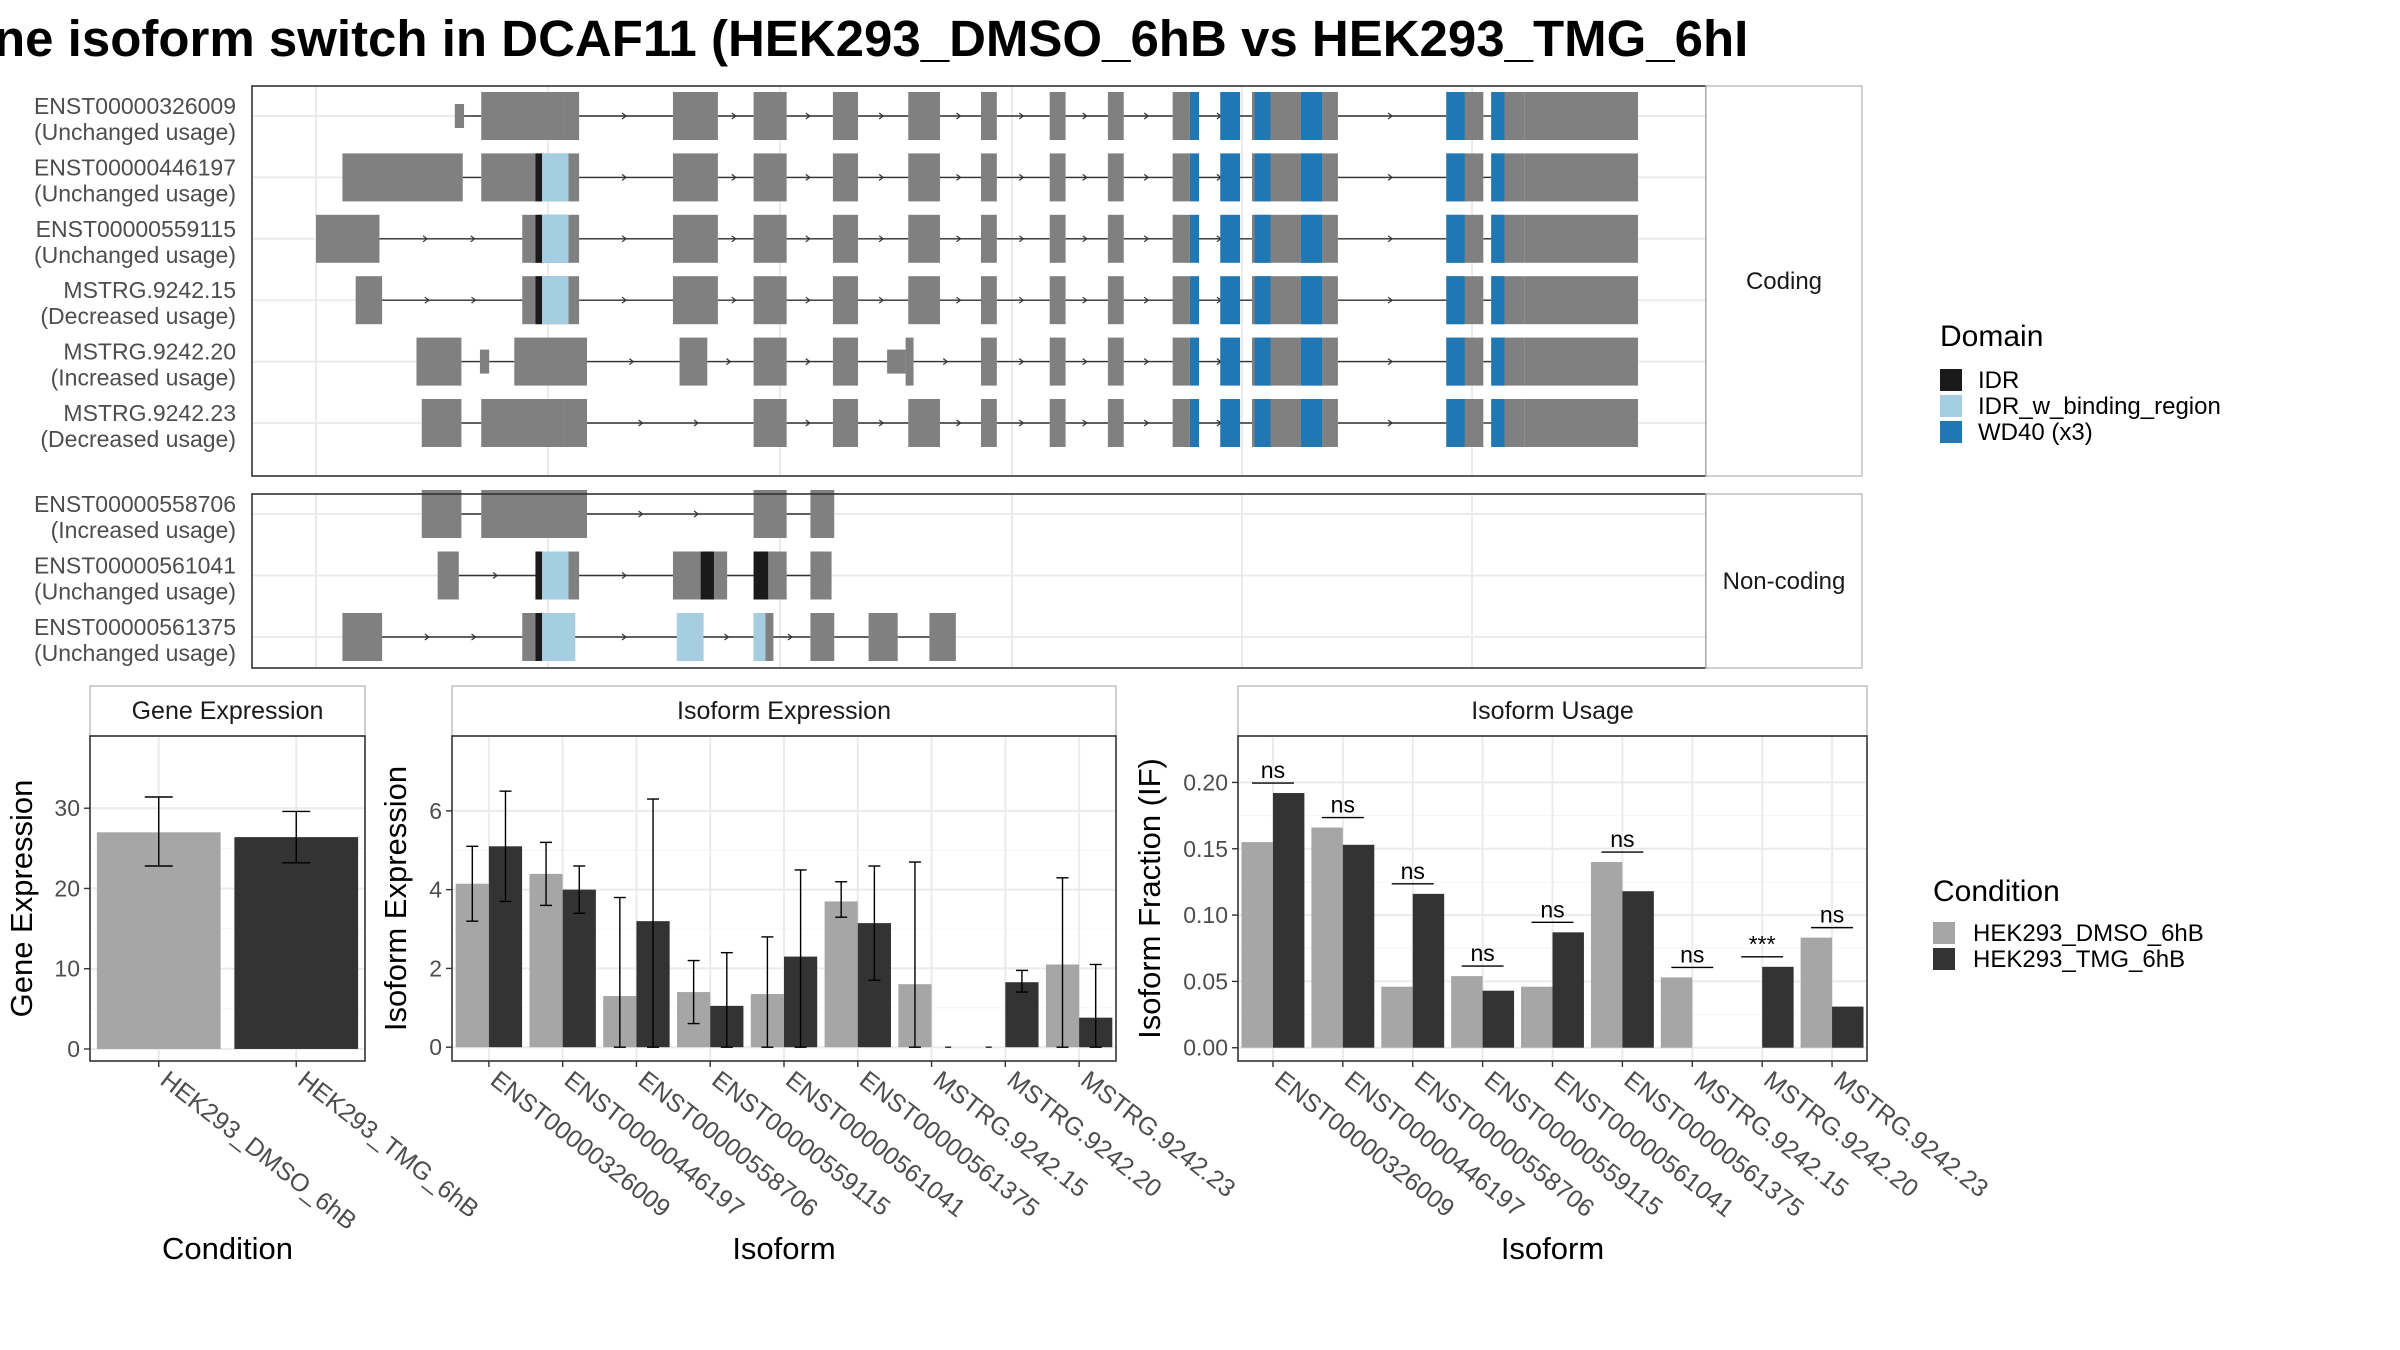 The height and width of the screenshot is (1350, 2400). Describe the element at coordinates (1784, 281) in the screenshot. I see `facet-strip` at that location.